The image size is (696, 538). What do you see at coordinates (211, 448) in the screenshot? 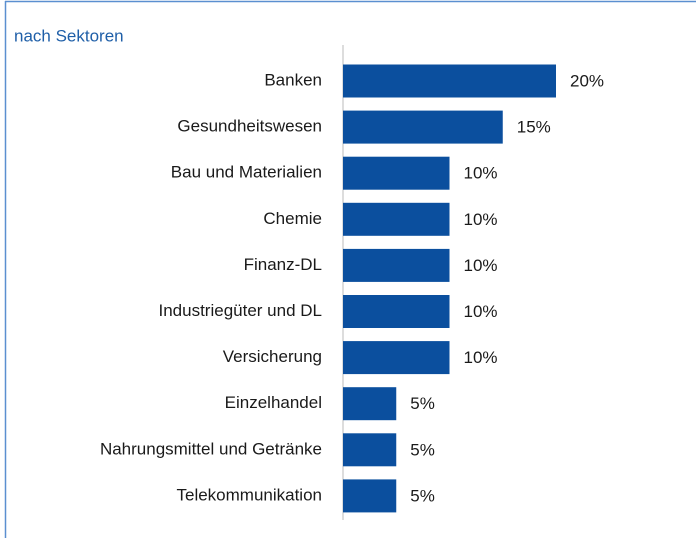
I see `category-label: Nahrungsmittel und Getränke` at bounding box center [211, 448].